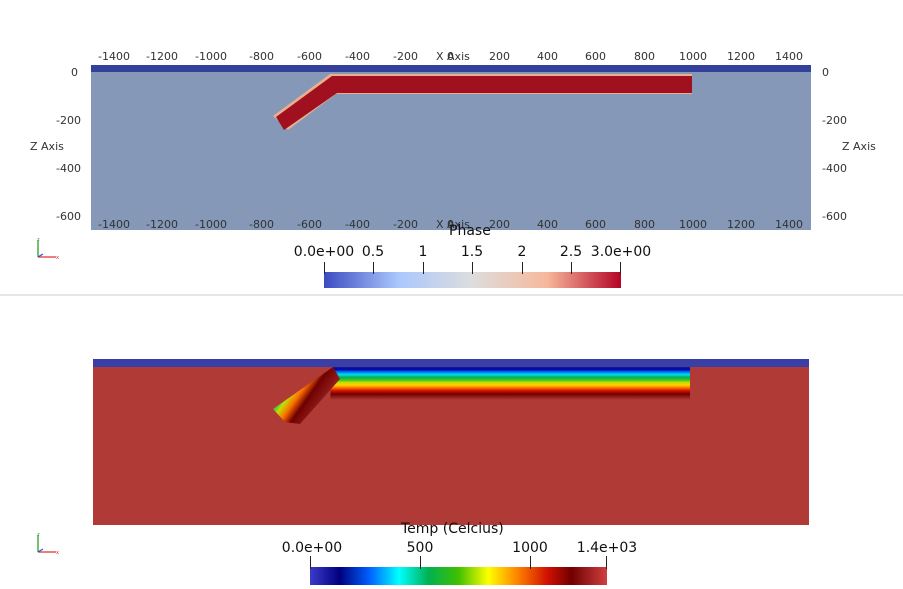 The width and height of the screenshot is (903, 589). What do you see at coordinates (859, 146) in the screenshot?
I see `z-axis-title-right: Z Axis` at bounding box center [859, 146].